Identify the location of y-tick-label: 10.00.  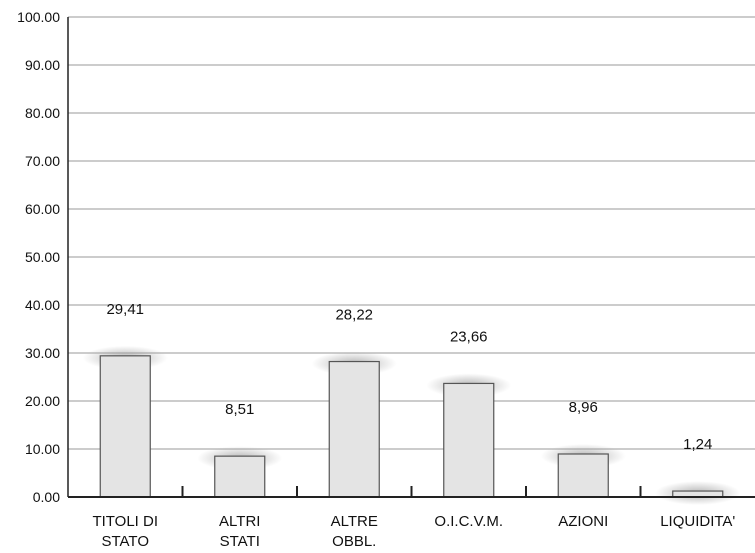
(42, 449).